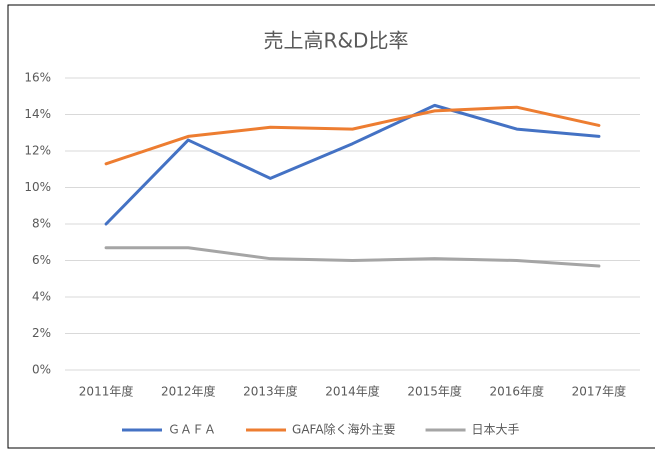  I want to click on y-tick-label: 12%, so click(37, 151).